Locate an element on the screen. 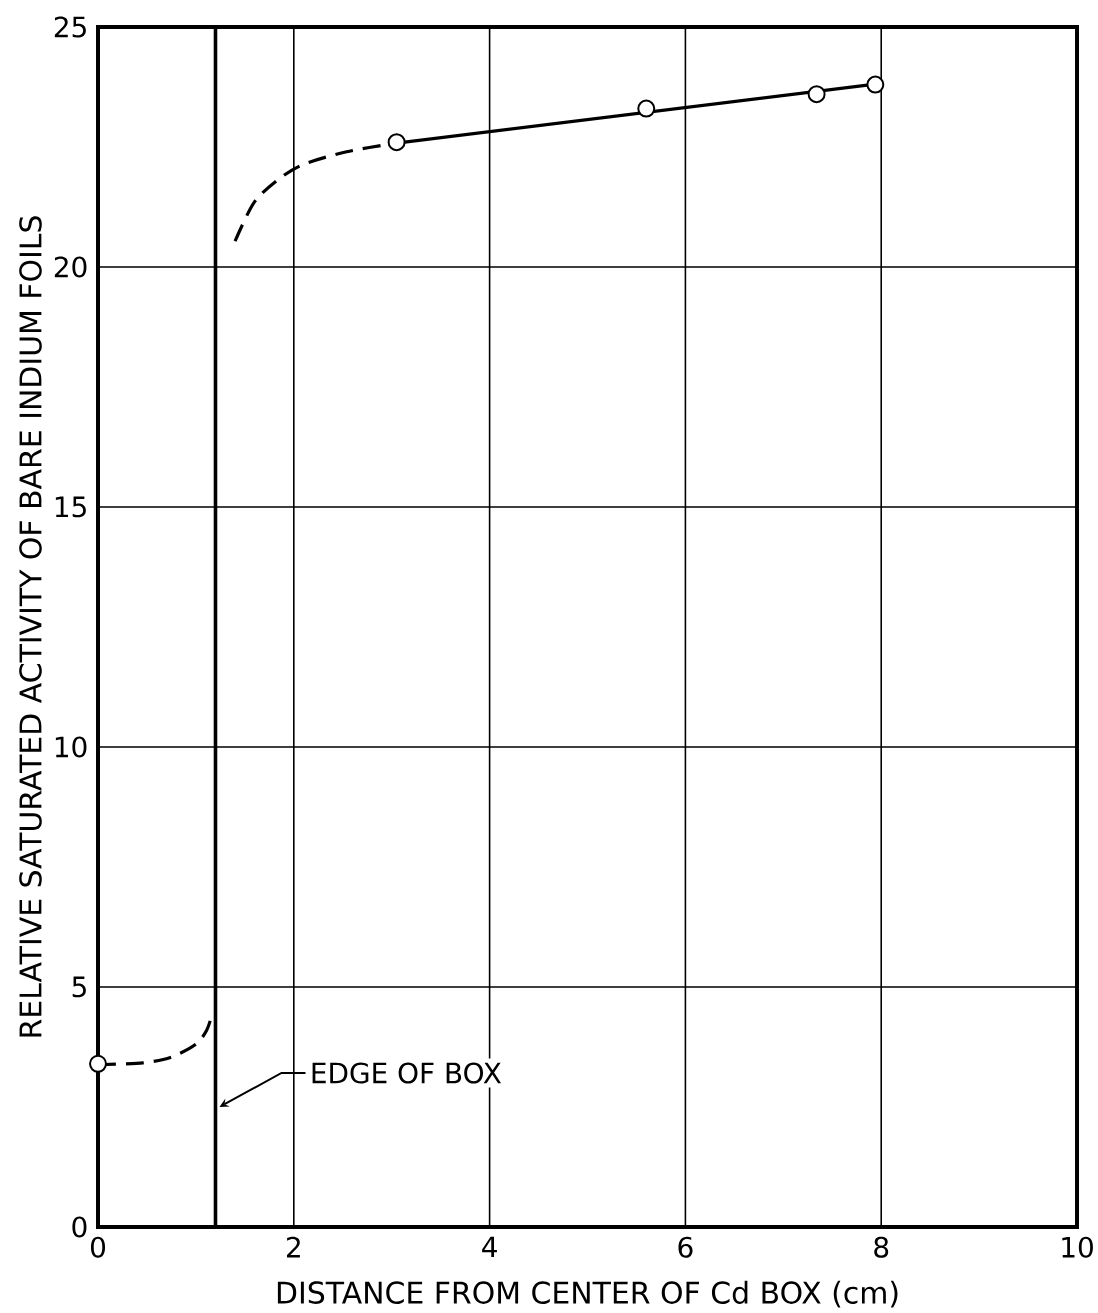  y-tick-label: 15 is located at coordinates (70, 507).